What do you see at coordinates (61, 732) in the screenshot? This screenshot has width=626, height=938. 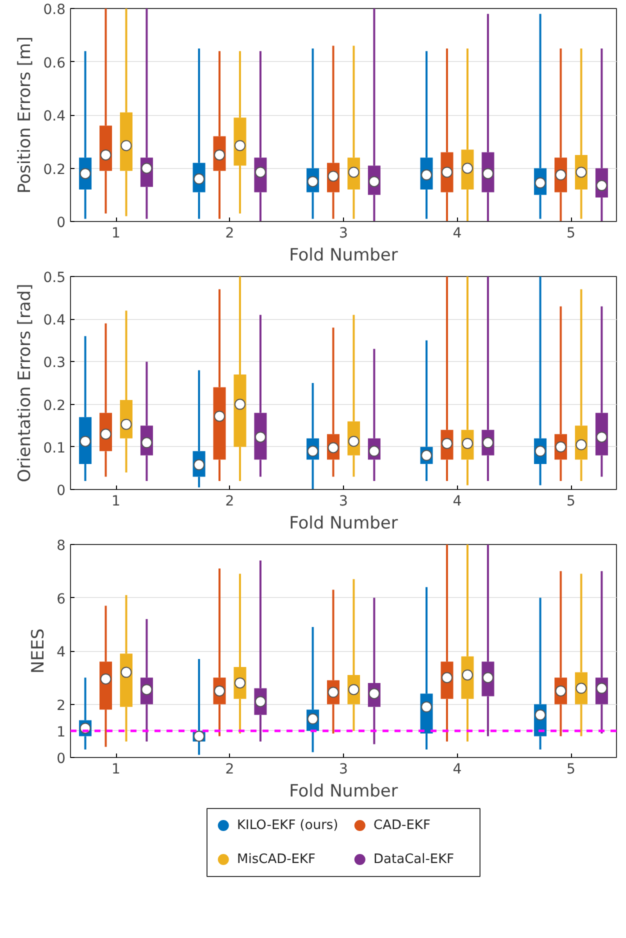 I see `y-tick-label: 1` at bounding box center [61, 732].